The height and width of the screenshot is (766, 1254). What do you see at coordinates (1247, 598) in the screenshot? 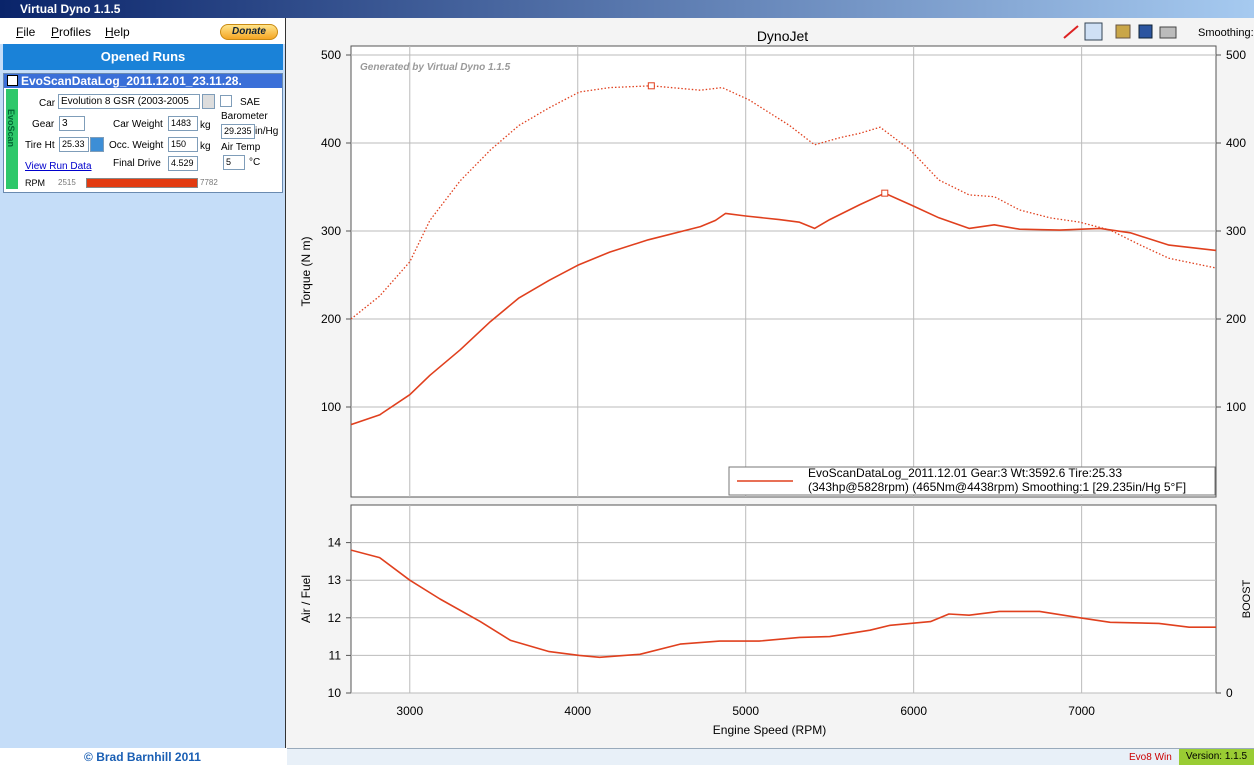
I see `y2-axis-label: BOOST` at bounding box center [1247, 598].